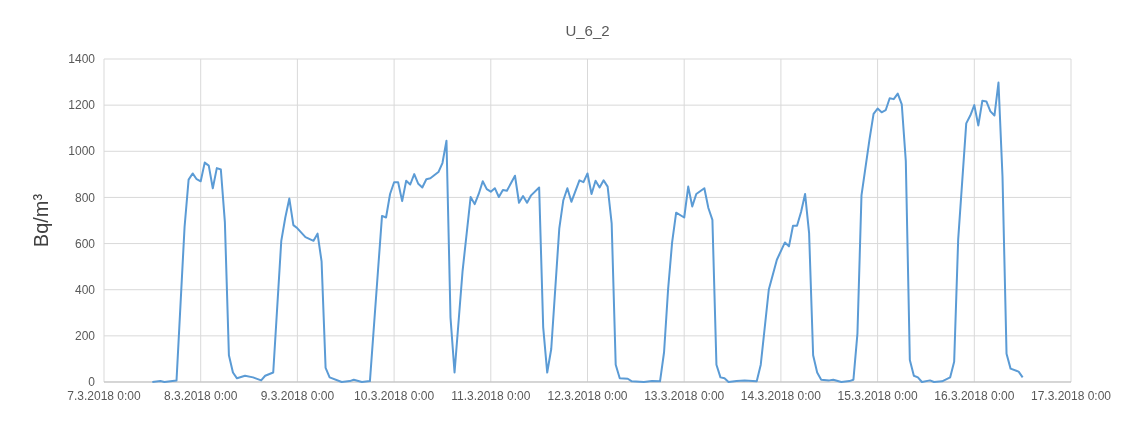  I want to click on chart-title: U_6_2, so click(587, 30).